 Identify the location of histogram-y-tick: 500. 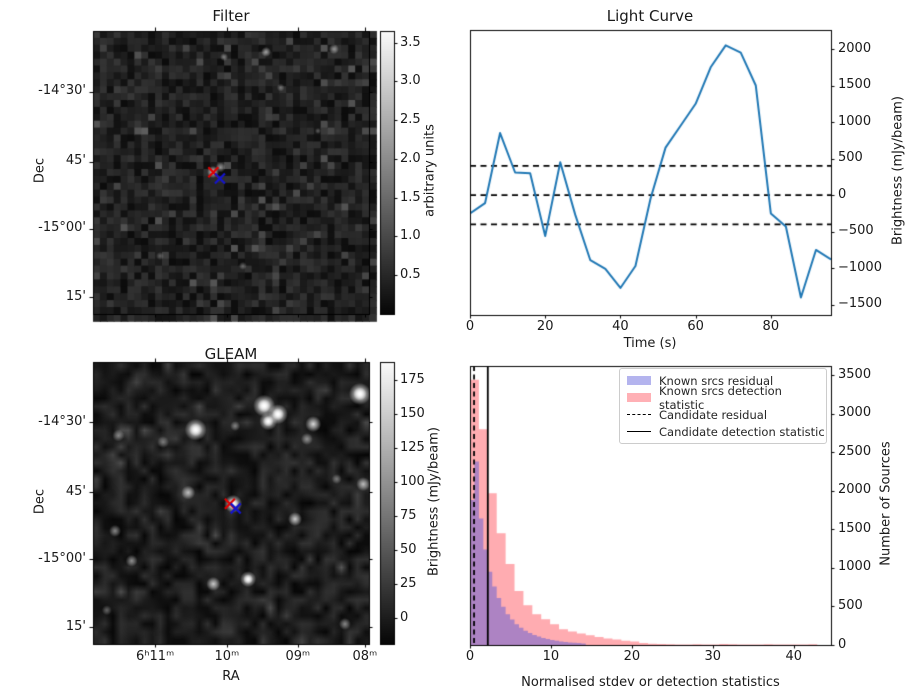
(850, 605).